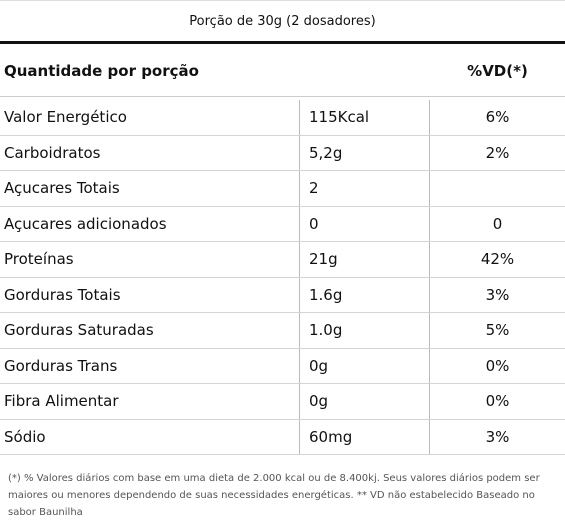  Describe the element at coordinates (365, 436) in the screenshot. I see `table-cell: 60mg` at that location.